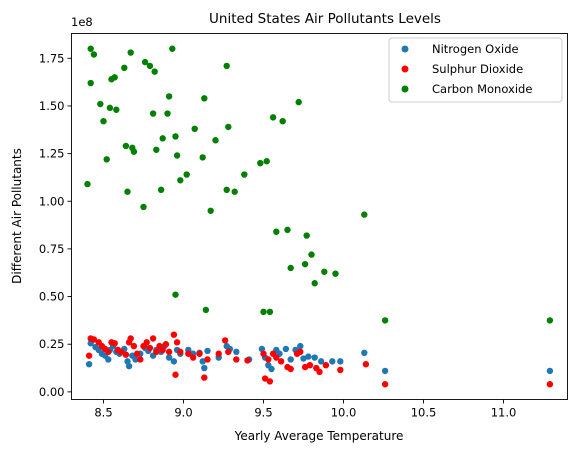 The height and width of the screenshot is (453, 576). What do you see at coordinates (103, 413) in the screenshot?
I see `x-tick-label: 8.5` at bounding box center [103, 413].